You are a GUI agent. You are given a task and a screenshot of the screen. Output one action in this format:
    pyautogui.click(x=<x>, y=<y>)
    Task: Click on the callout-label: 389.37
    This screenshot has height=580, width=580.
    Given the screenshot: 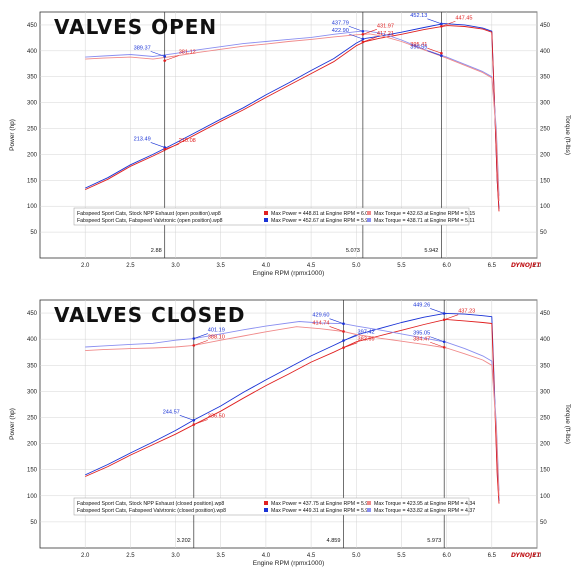 What is the action you would take?
    pyautogui.click(x=142, y=48)
    